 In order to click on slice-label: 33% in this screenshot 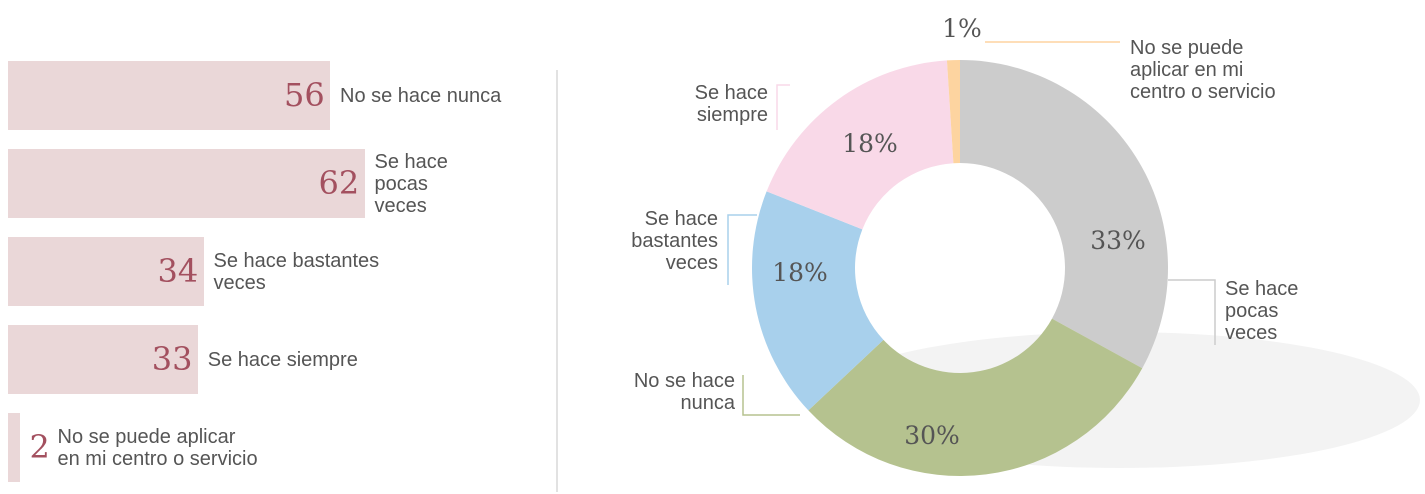, I will do `click(1118, 240)`.